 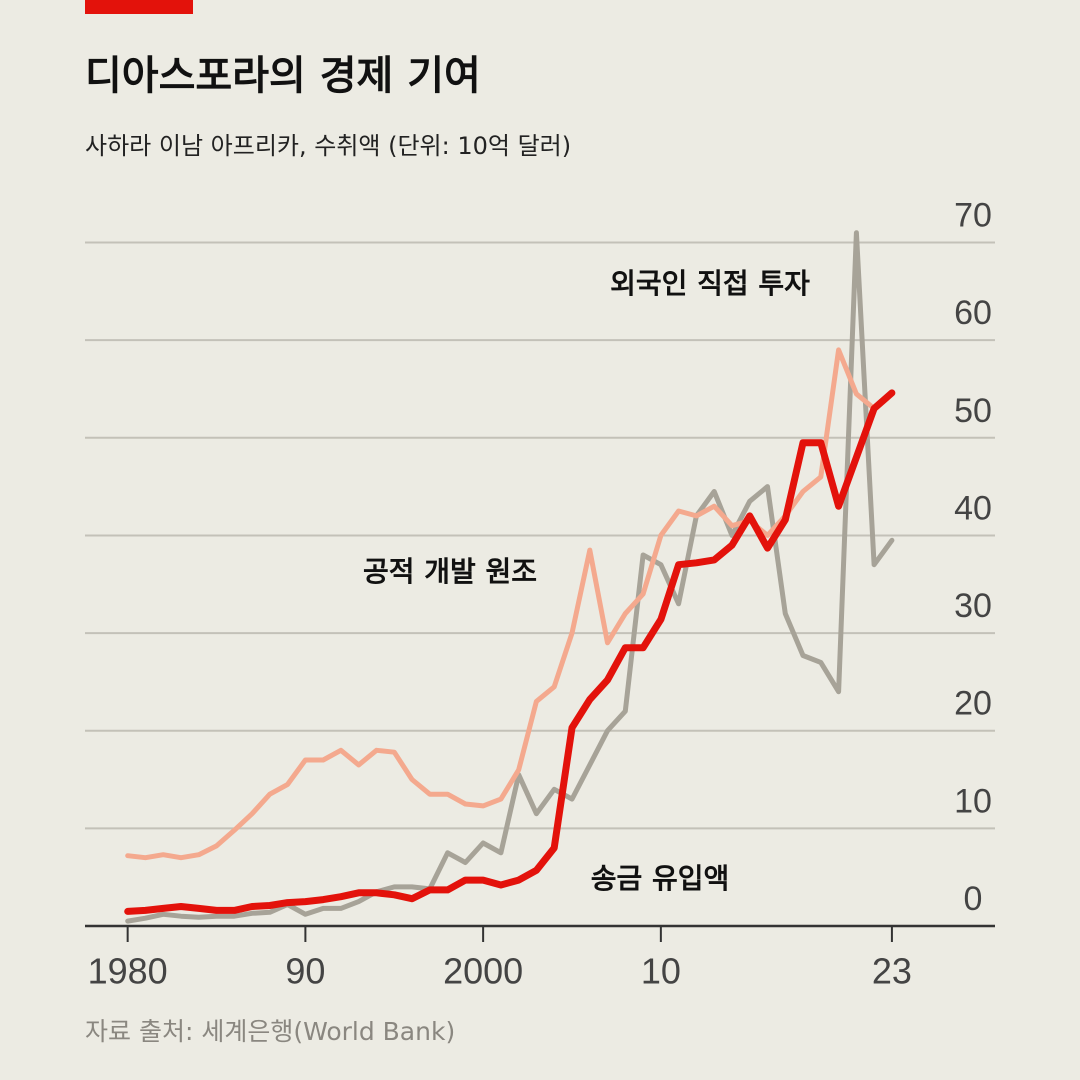 I want to click on series-label: 공적 개발 원조, so click(x=450, y=571).